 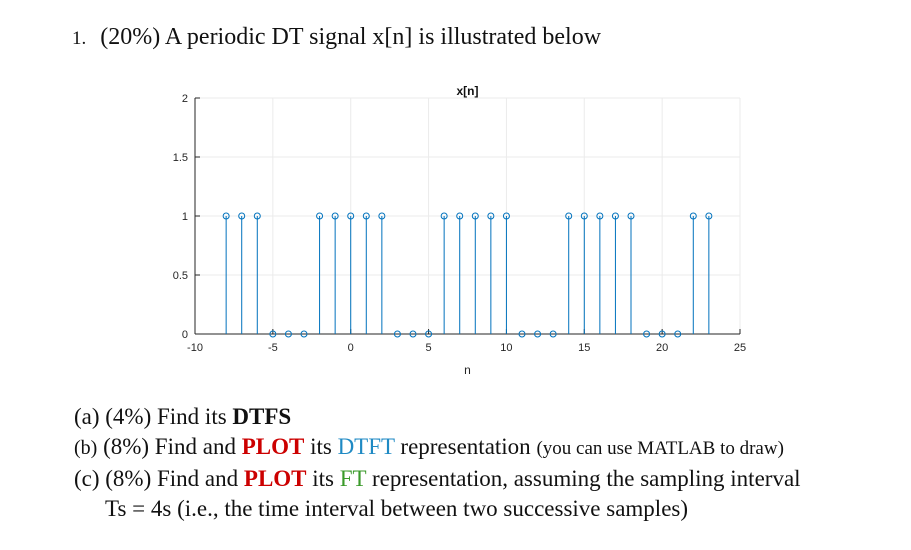 I want to click on y-tick-label: 1, so click(x=185, y=217).